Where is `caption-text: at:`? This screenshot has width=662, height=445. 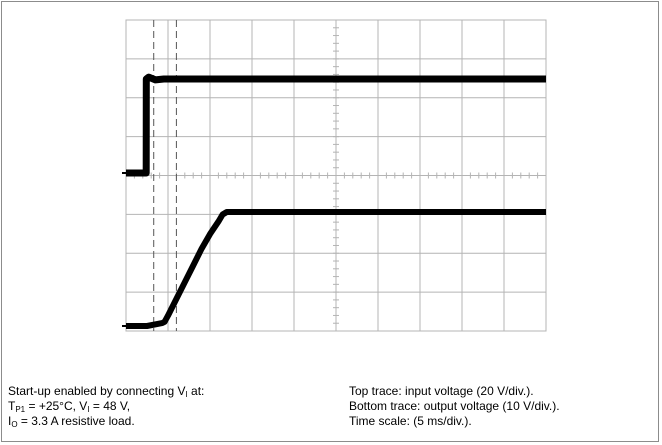
caption-text: at: is located at coordinates (196, 391).